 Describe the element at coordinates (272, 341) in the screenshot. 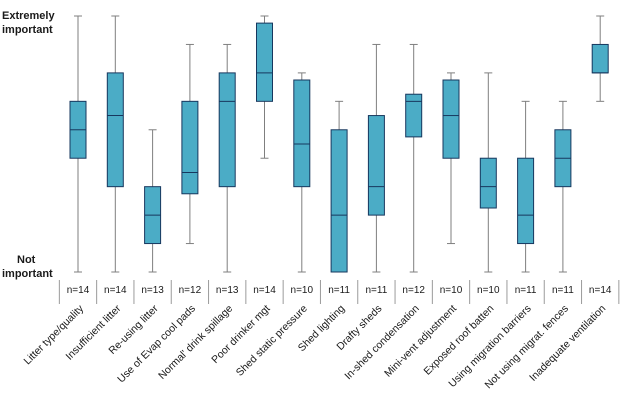

I see `category-label: Shed static pressure` at that location.